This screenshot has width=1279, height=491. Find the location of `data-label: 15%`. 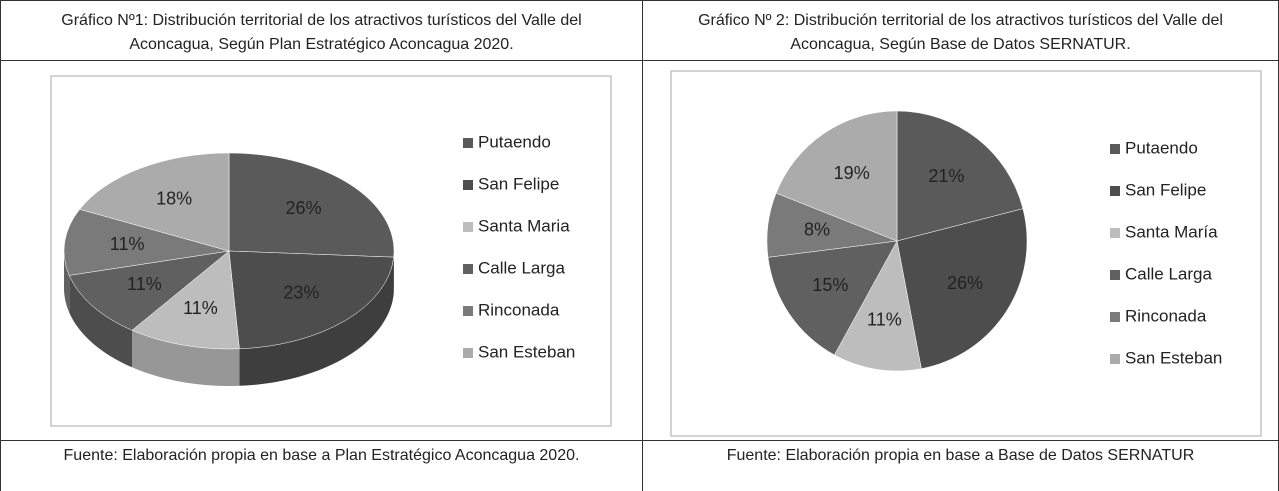

data-label: 15% is located at coordinates (830, 285).